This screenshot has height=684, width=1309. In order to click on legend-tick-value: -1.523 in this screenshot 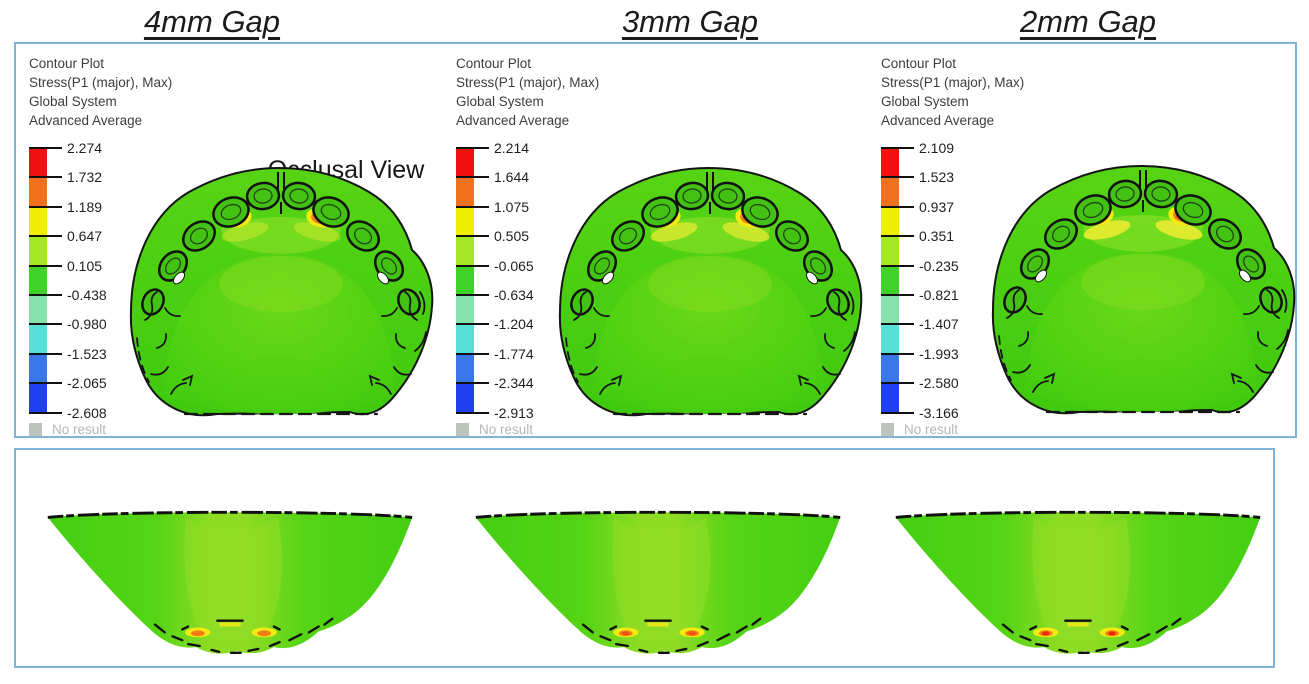, I will do `click(87, 353)`.